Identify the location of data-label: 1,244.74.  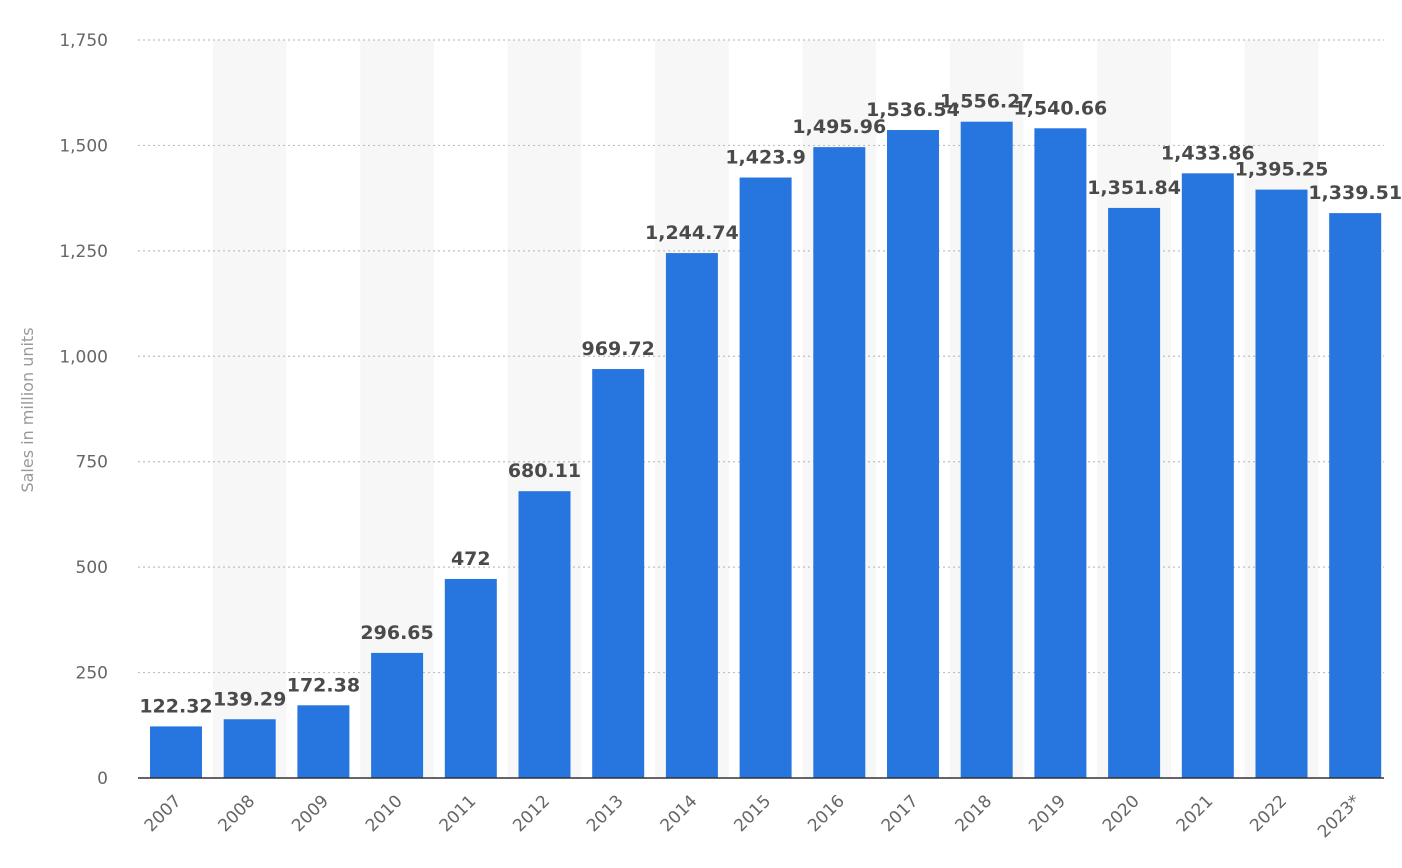
(692, 233).